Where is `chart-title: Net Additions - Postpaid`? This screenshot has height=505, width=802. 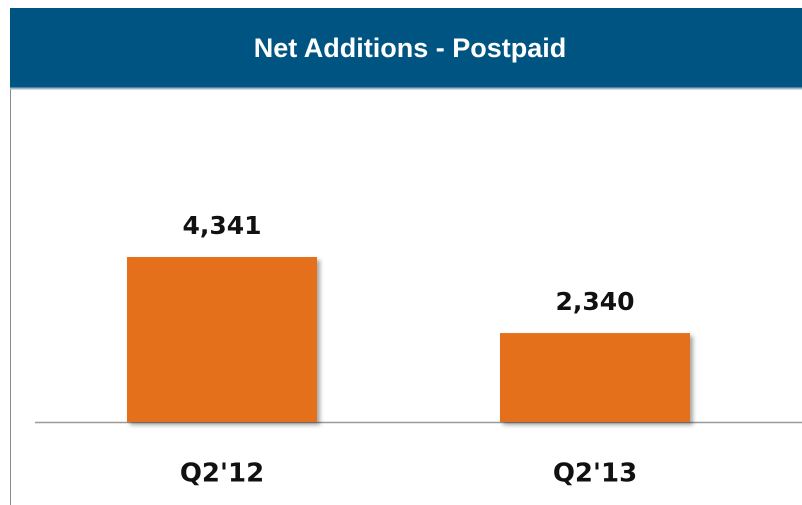 chart-title: Net Additions - Postpaid is located at coordinates (410, 48).